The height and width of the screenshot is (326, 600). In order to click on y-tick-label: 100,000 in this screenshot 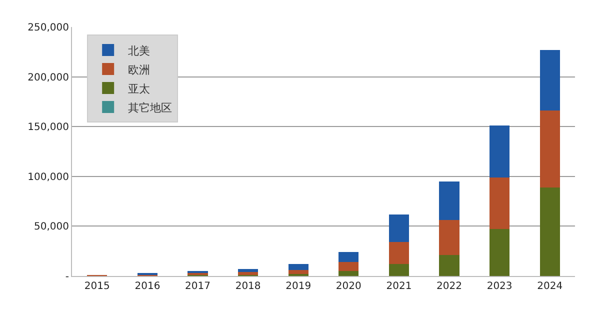, I will do `click(48, 177)`.